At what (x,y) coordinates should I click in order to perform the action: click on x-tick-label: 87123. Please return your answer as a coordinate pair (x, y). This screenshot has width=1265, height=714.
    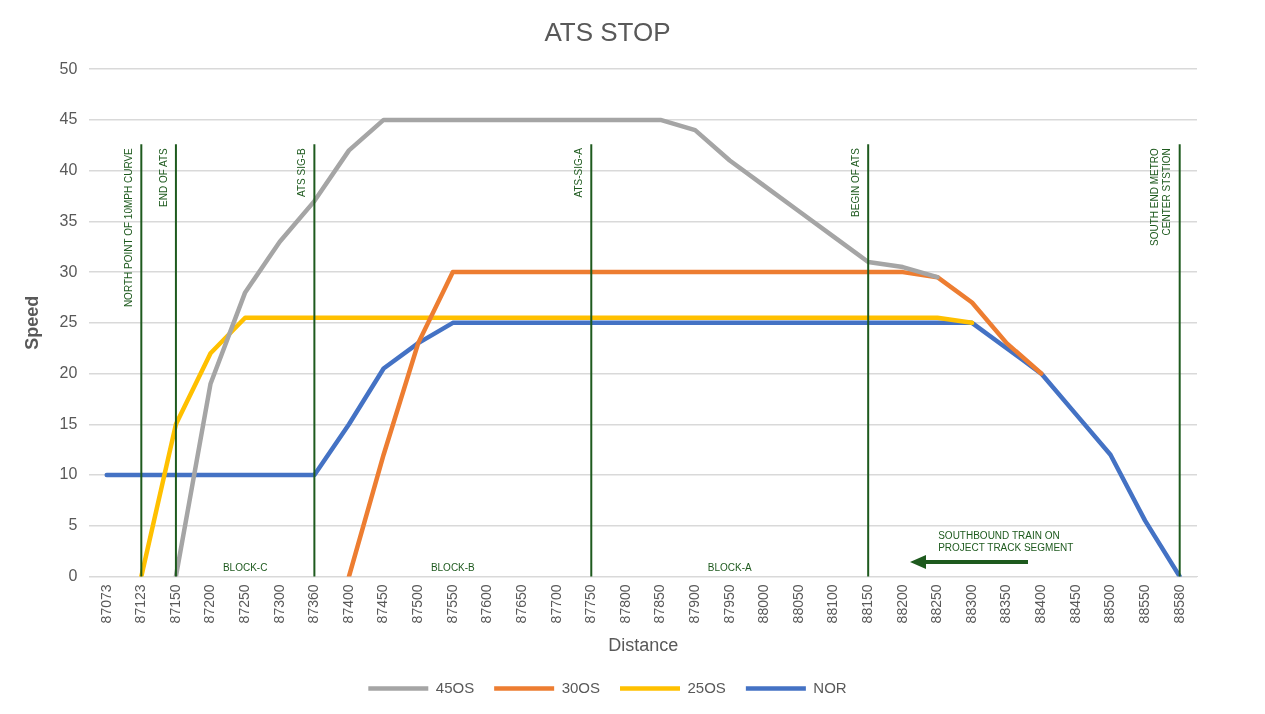
    Looking at the image, I should click on (140, 604).